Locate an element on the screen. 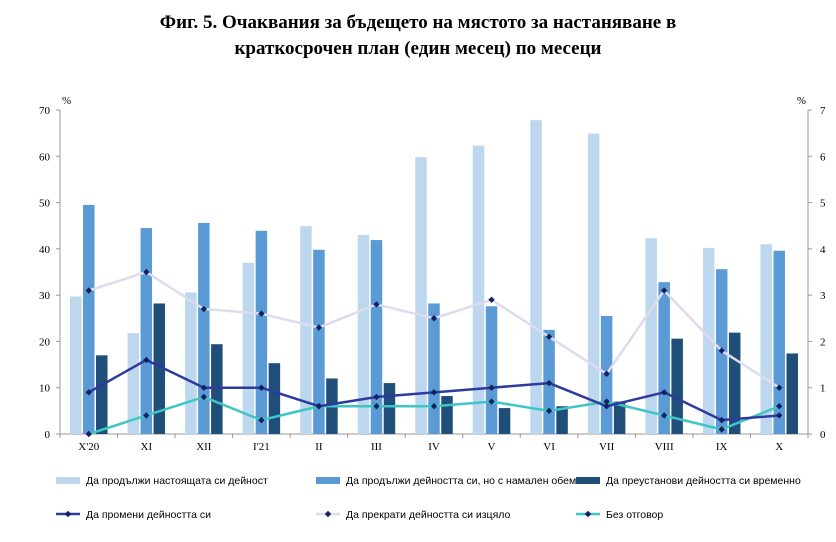 Image resolution: width=836 pixels, height=542 pixels. x-category-label: II is located at coordinates (319, 447).